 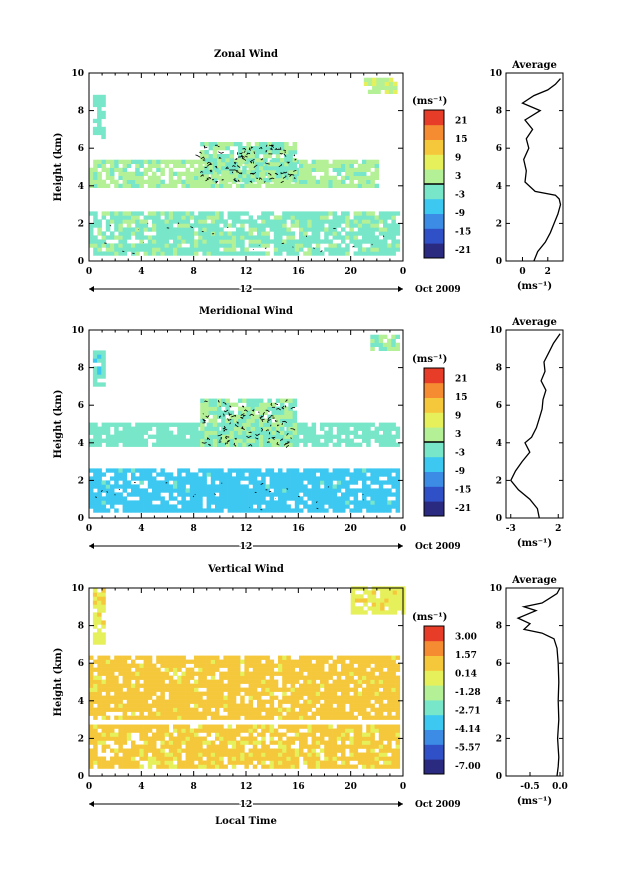 I want to click on average-title: Average, so click(x=534, y=65).